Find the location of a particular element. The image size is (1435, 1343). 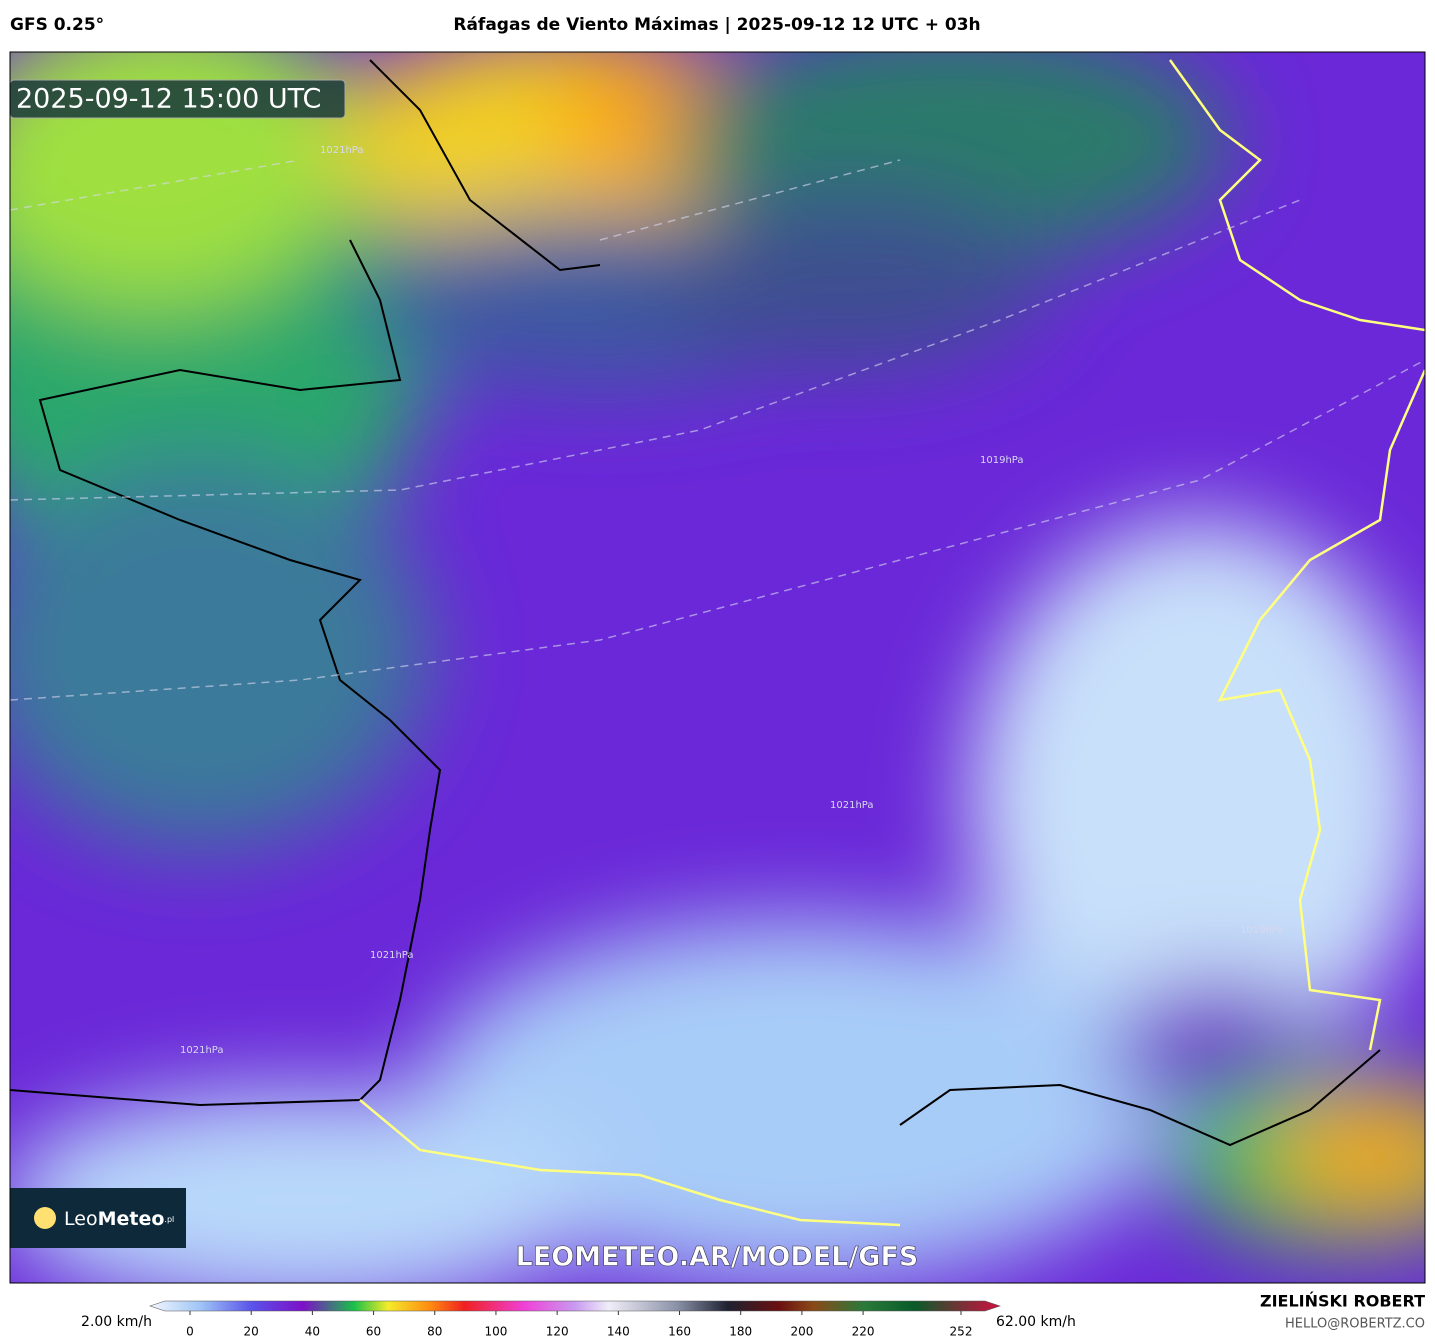

colorbar-tick-label: 180 is located at coordinates (740, 1332).